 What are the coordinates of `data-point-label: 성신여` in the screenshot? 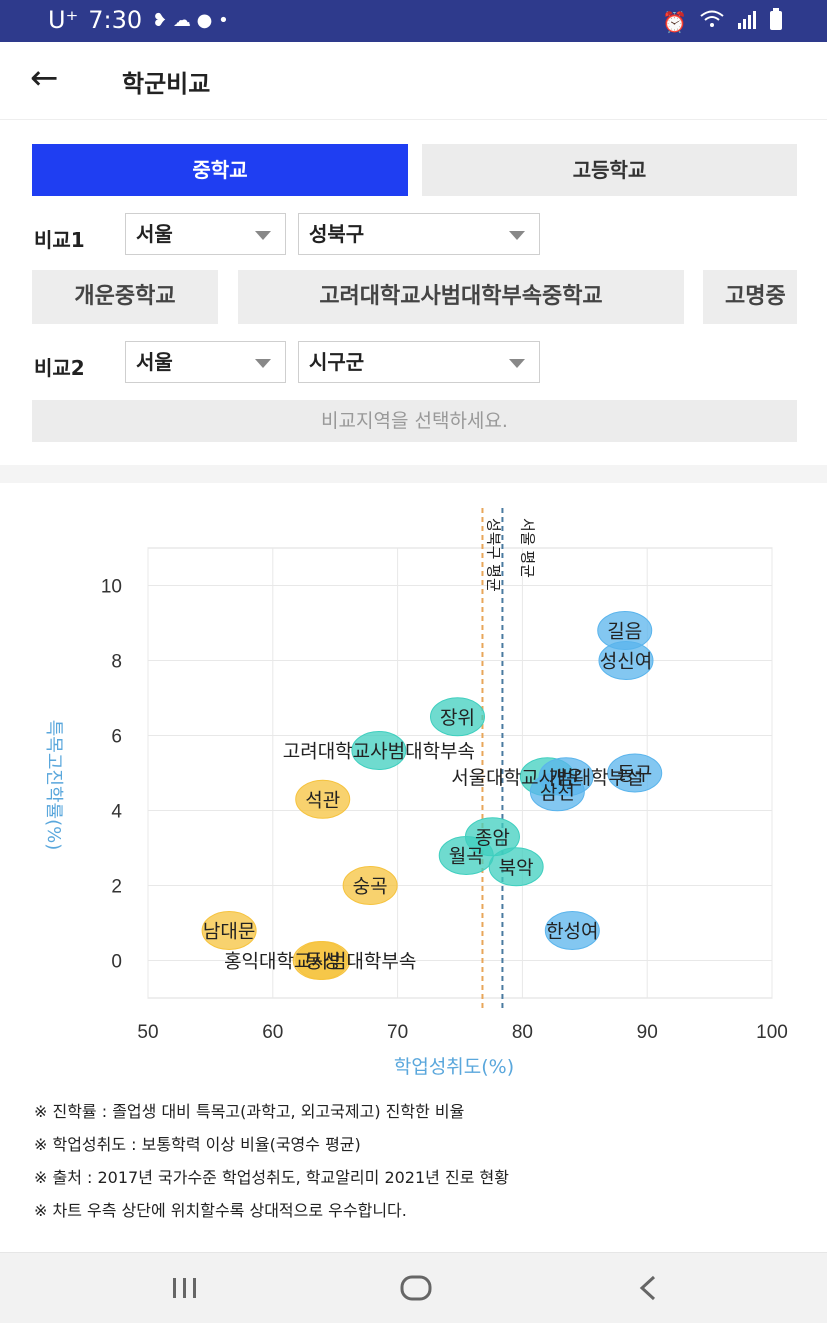 It's located at (626, 662).